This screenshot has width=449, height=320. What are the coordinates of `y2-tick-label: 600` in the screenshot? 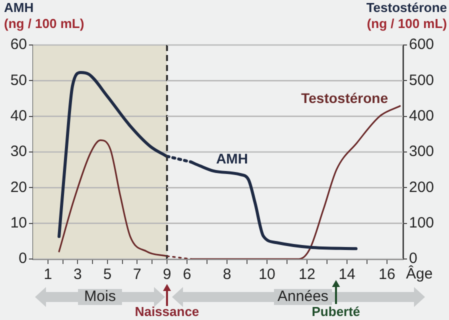 It's located at (421, 45).